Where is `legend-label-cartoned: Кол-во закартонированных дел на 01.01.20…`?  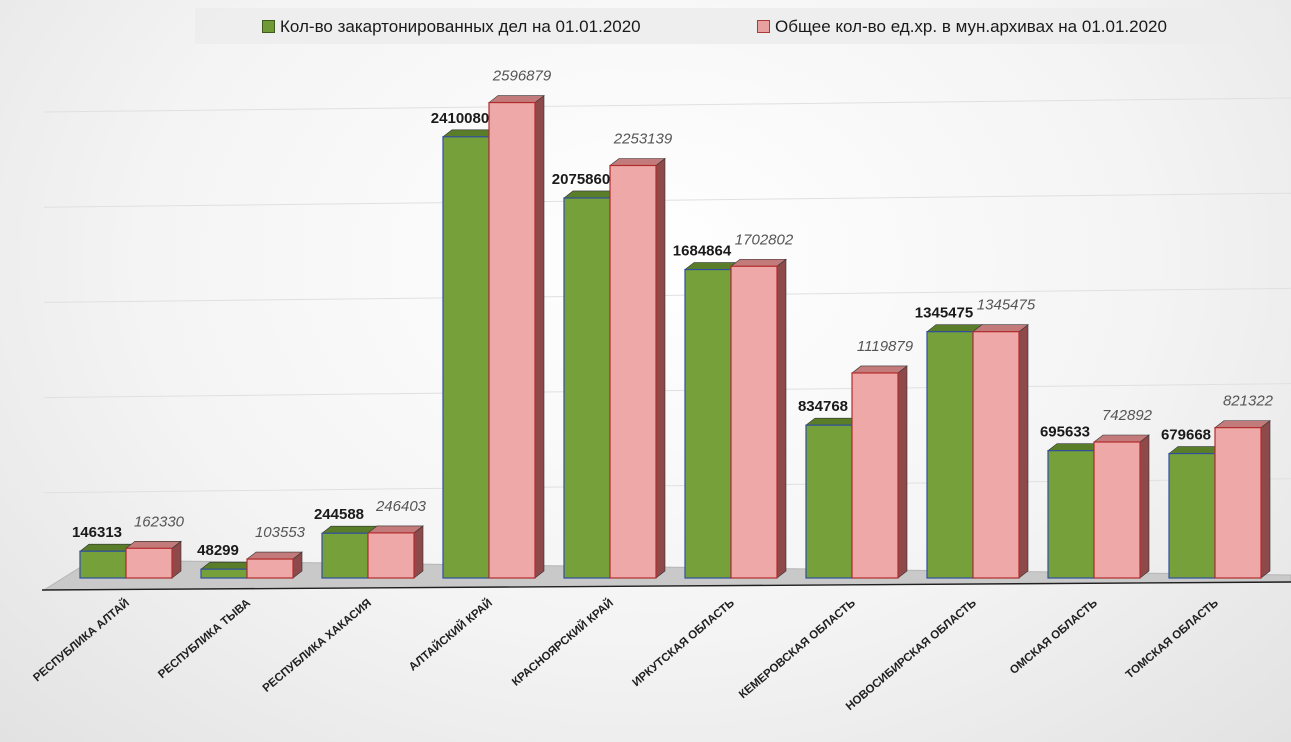 legend-label-cartoned: Кол-во закартонированных дел на 01.01.20… is located at coordinates (460, 26).